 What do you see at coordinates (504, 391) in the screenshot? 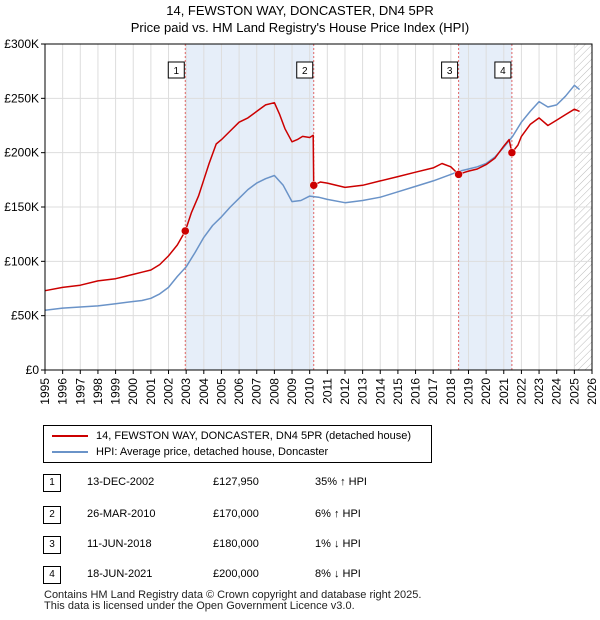
I see `x-tick-label: 2021` at bounding box center [504, 391].